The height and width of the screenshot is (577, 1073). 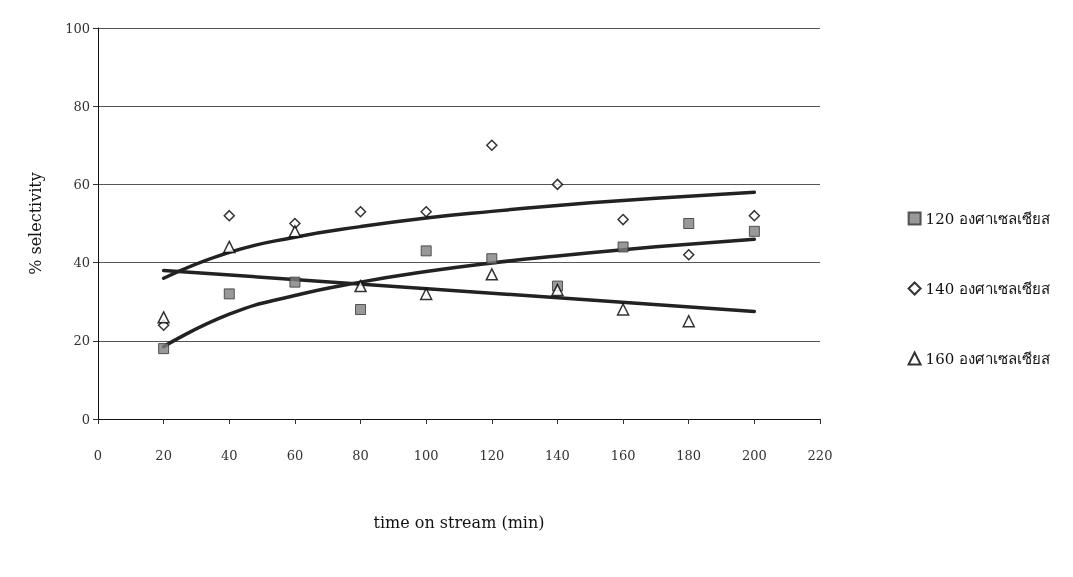 What do you see at coordinates (459, 522) in the screenshot?
I see `x-axis-title: time on stream (min)` at bounding box center [459, 522].